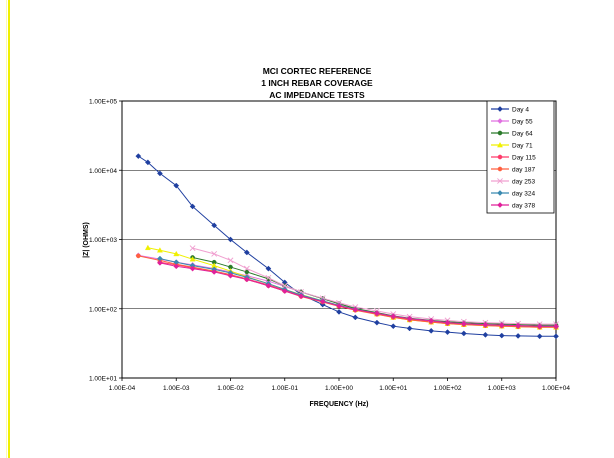  I want to click on legend-label: day 324, so click(524, 194).